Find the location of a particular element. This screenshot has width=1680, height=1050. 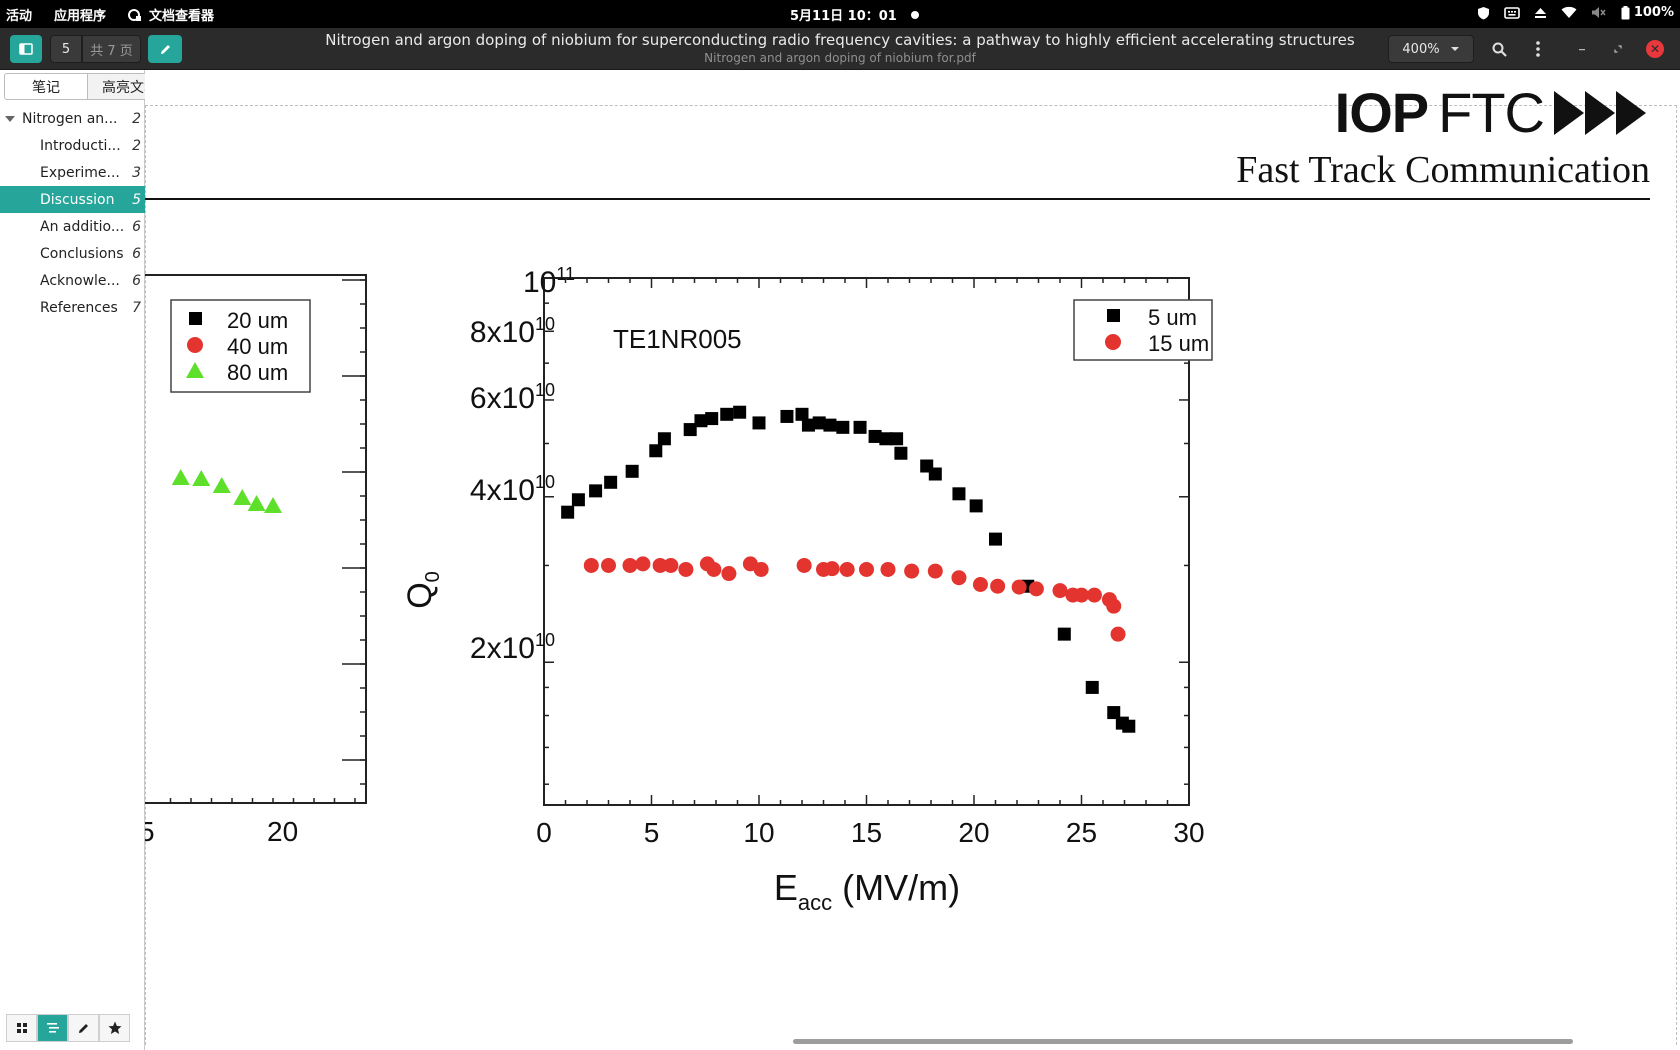

search-icon is located at coordinates (1499, 49).